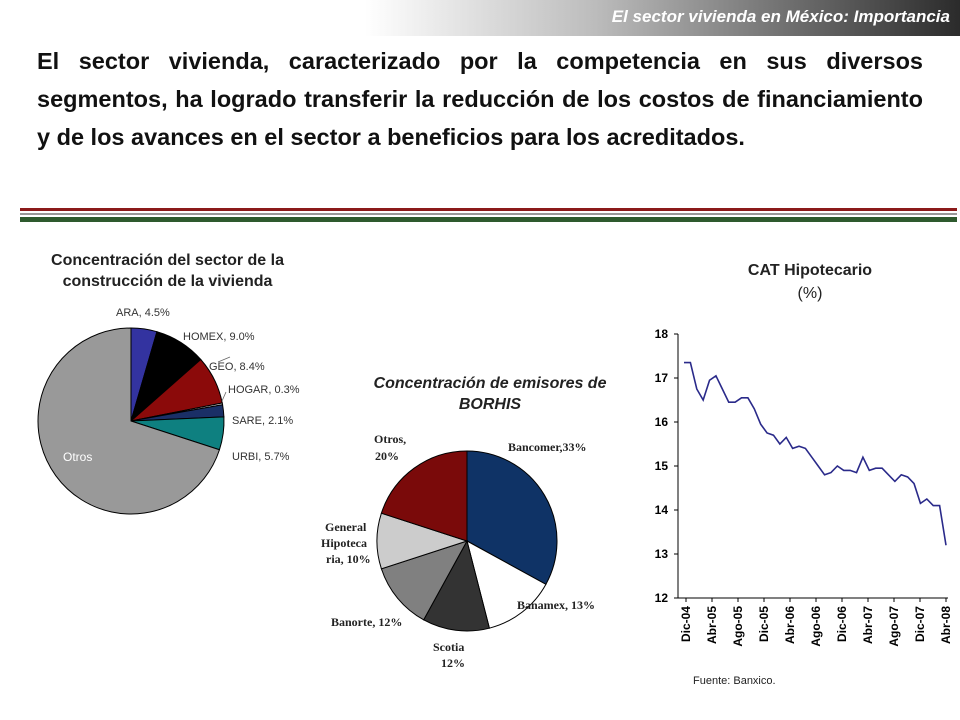 This screenshot has height=720, width=960. What do you see at coordinates (946, 625) in the screenshot?
I see `x-tick-label: Abr-08` at bounding box center [946, 625].